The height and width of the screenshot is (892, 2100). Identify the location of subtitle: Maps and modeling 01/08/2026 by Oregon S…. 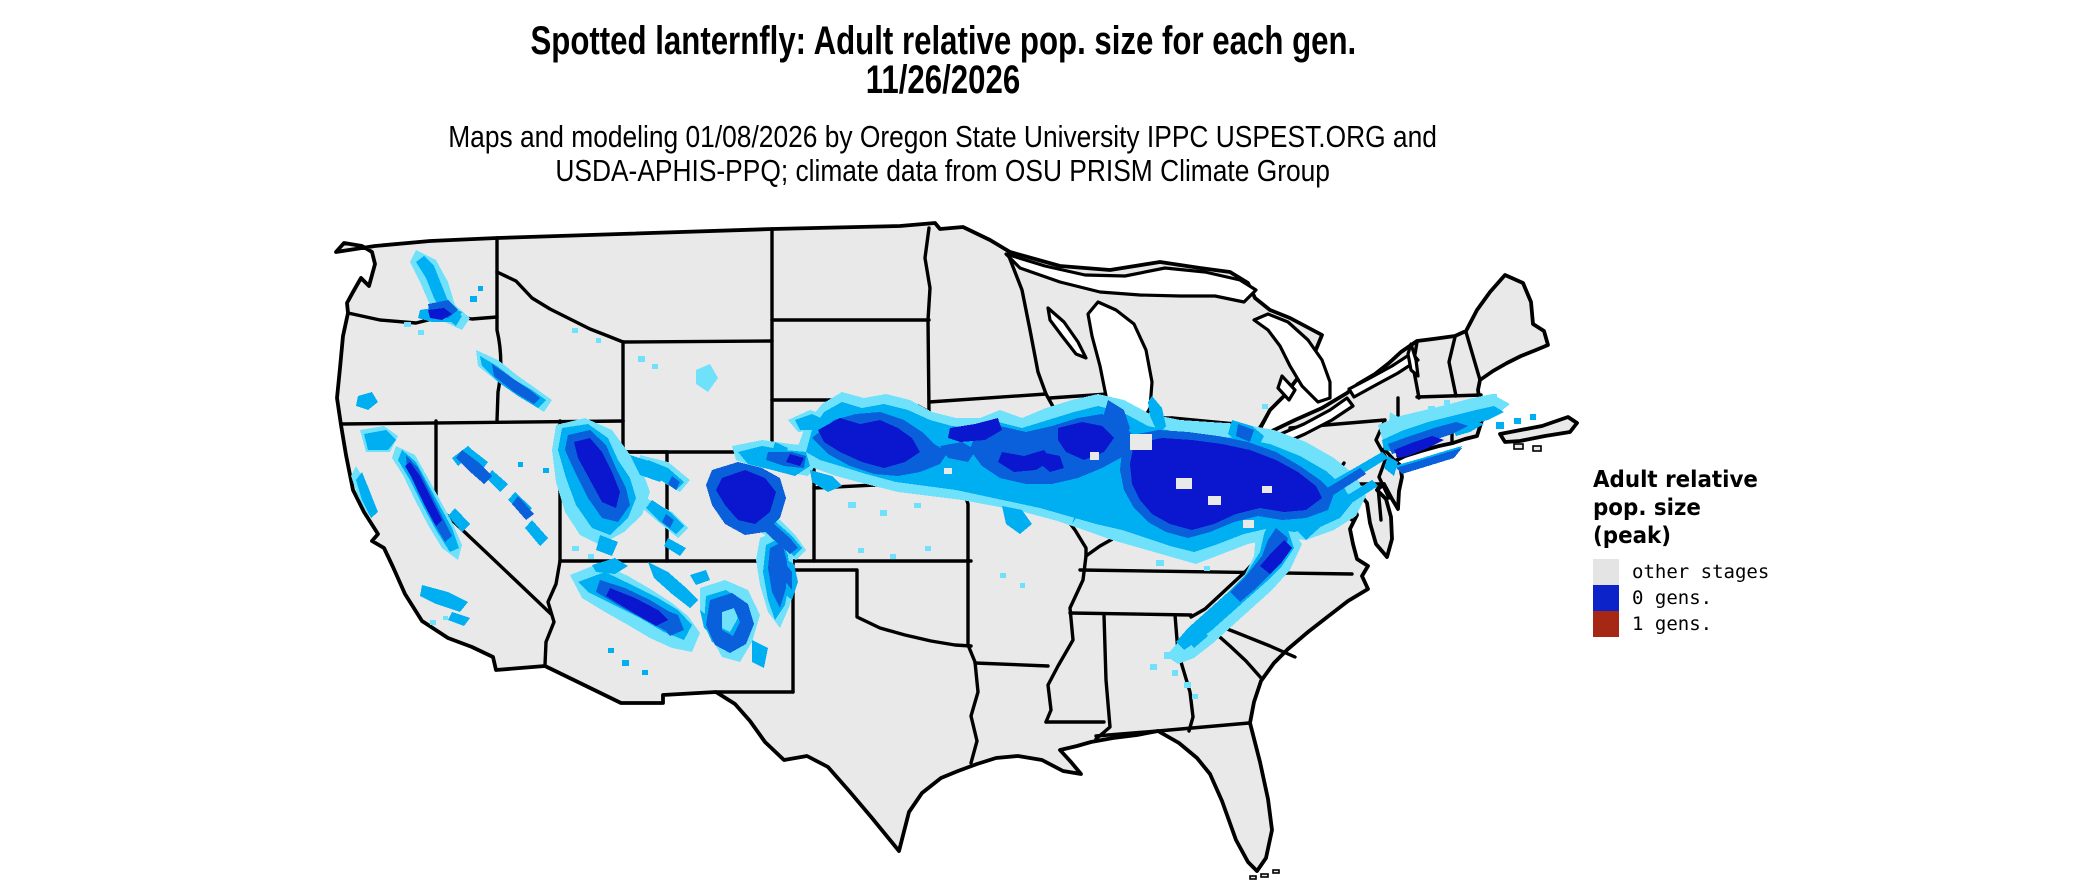
(943, 154).